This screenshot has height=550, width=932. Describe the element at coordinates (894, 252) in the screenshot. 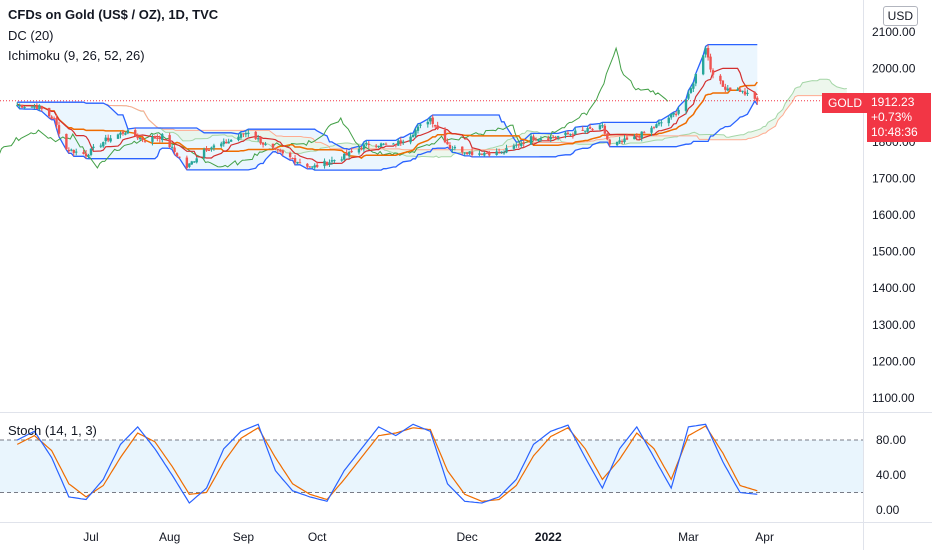

I see `price-tick-label: 1500.00` at that location.